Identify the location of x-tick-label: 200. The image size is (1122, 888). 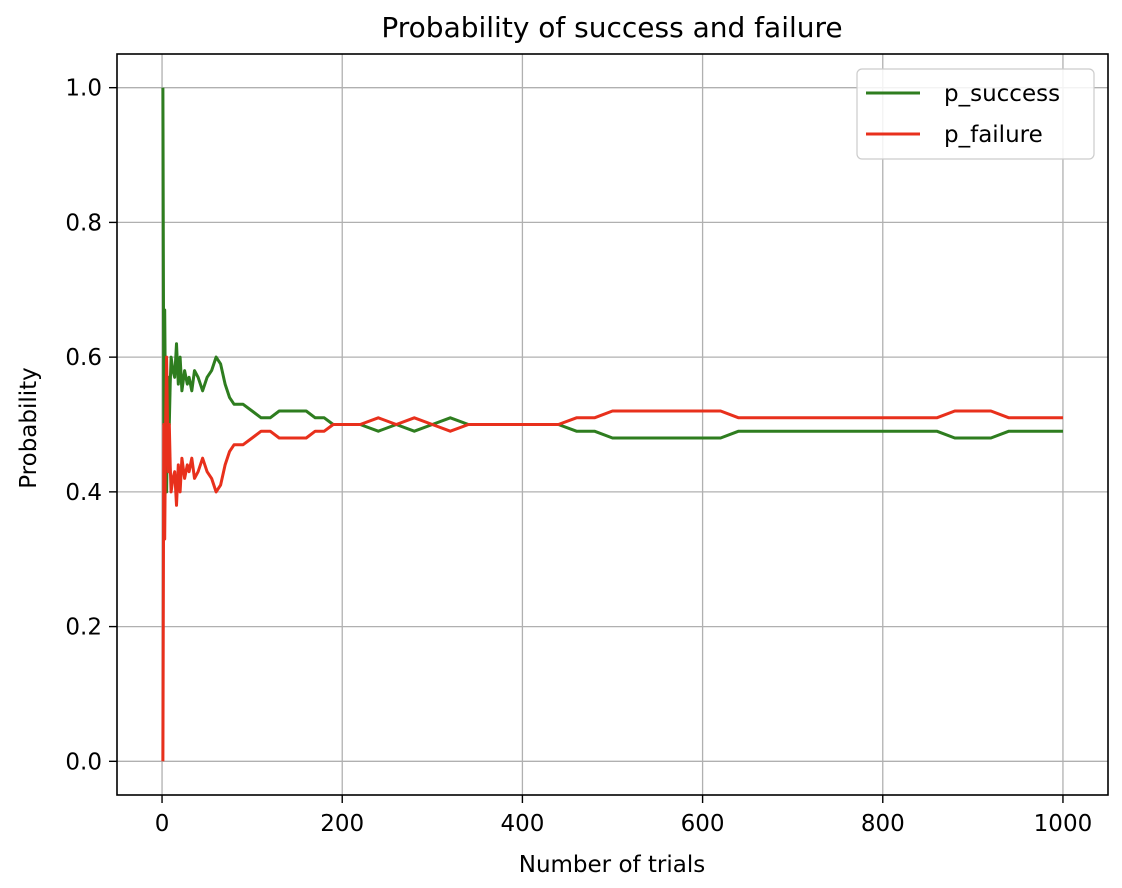
(342, 824).